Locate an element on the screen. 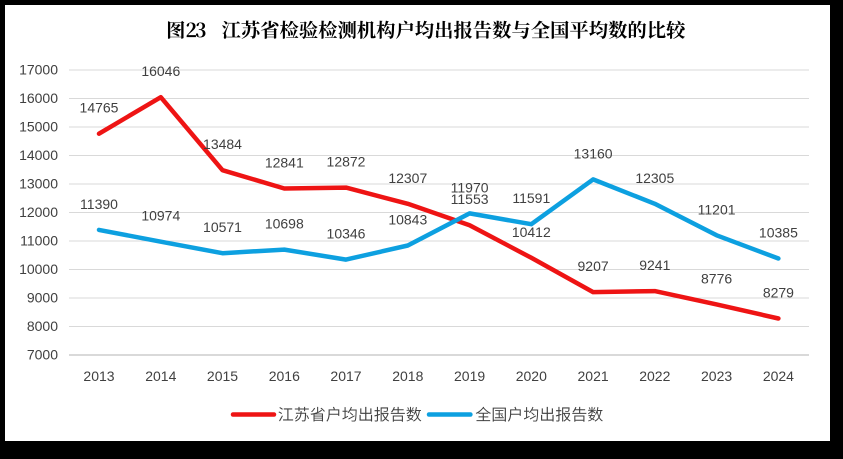 The image size is (843, 459). svg-text: 17000 is located at coordinates (38, 70).